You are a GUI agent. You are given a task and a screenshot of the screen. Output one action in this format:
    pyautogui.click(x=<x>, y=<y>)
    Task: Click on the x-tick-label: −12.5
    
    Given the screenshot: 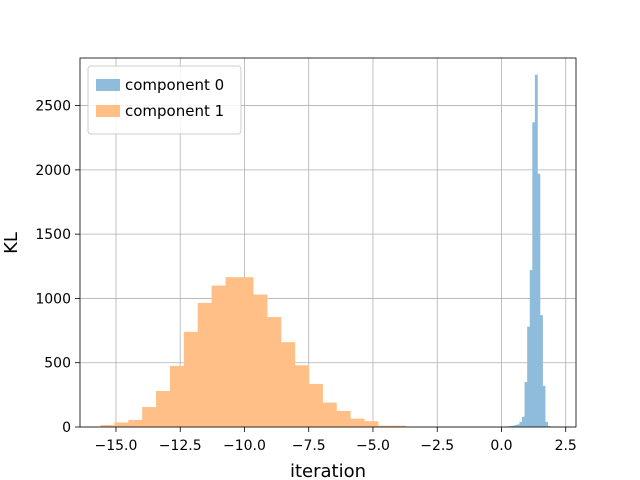 What is the action you would take?
    pyautogui.click(x=180, y=446)
    